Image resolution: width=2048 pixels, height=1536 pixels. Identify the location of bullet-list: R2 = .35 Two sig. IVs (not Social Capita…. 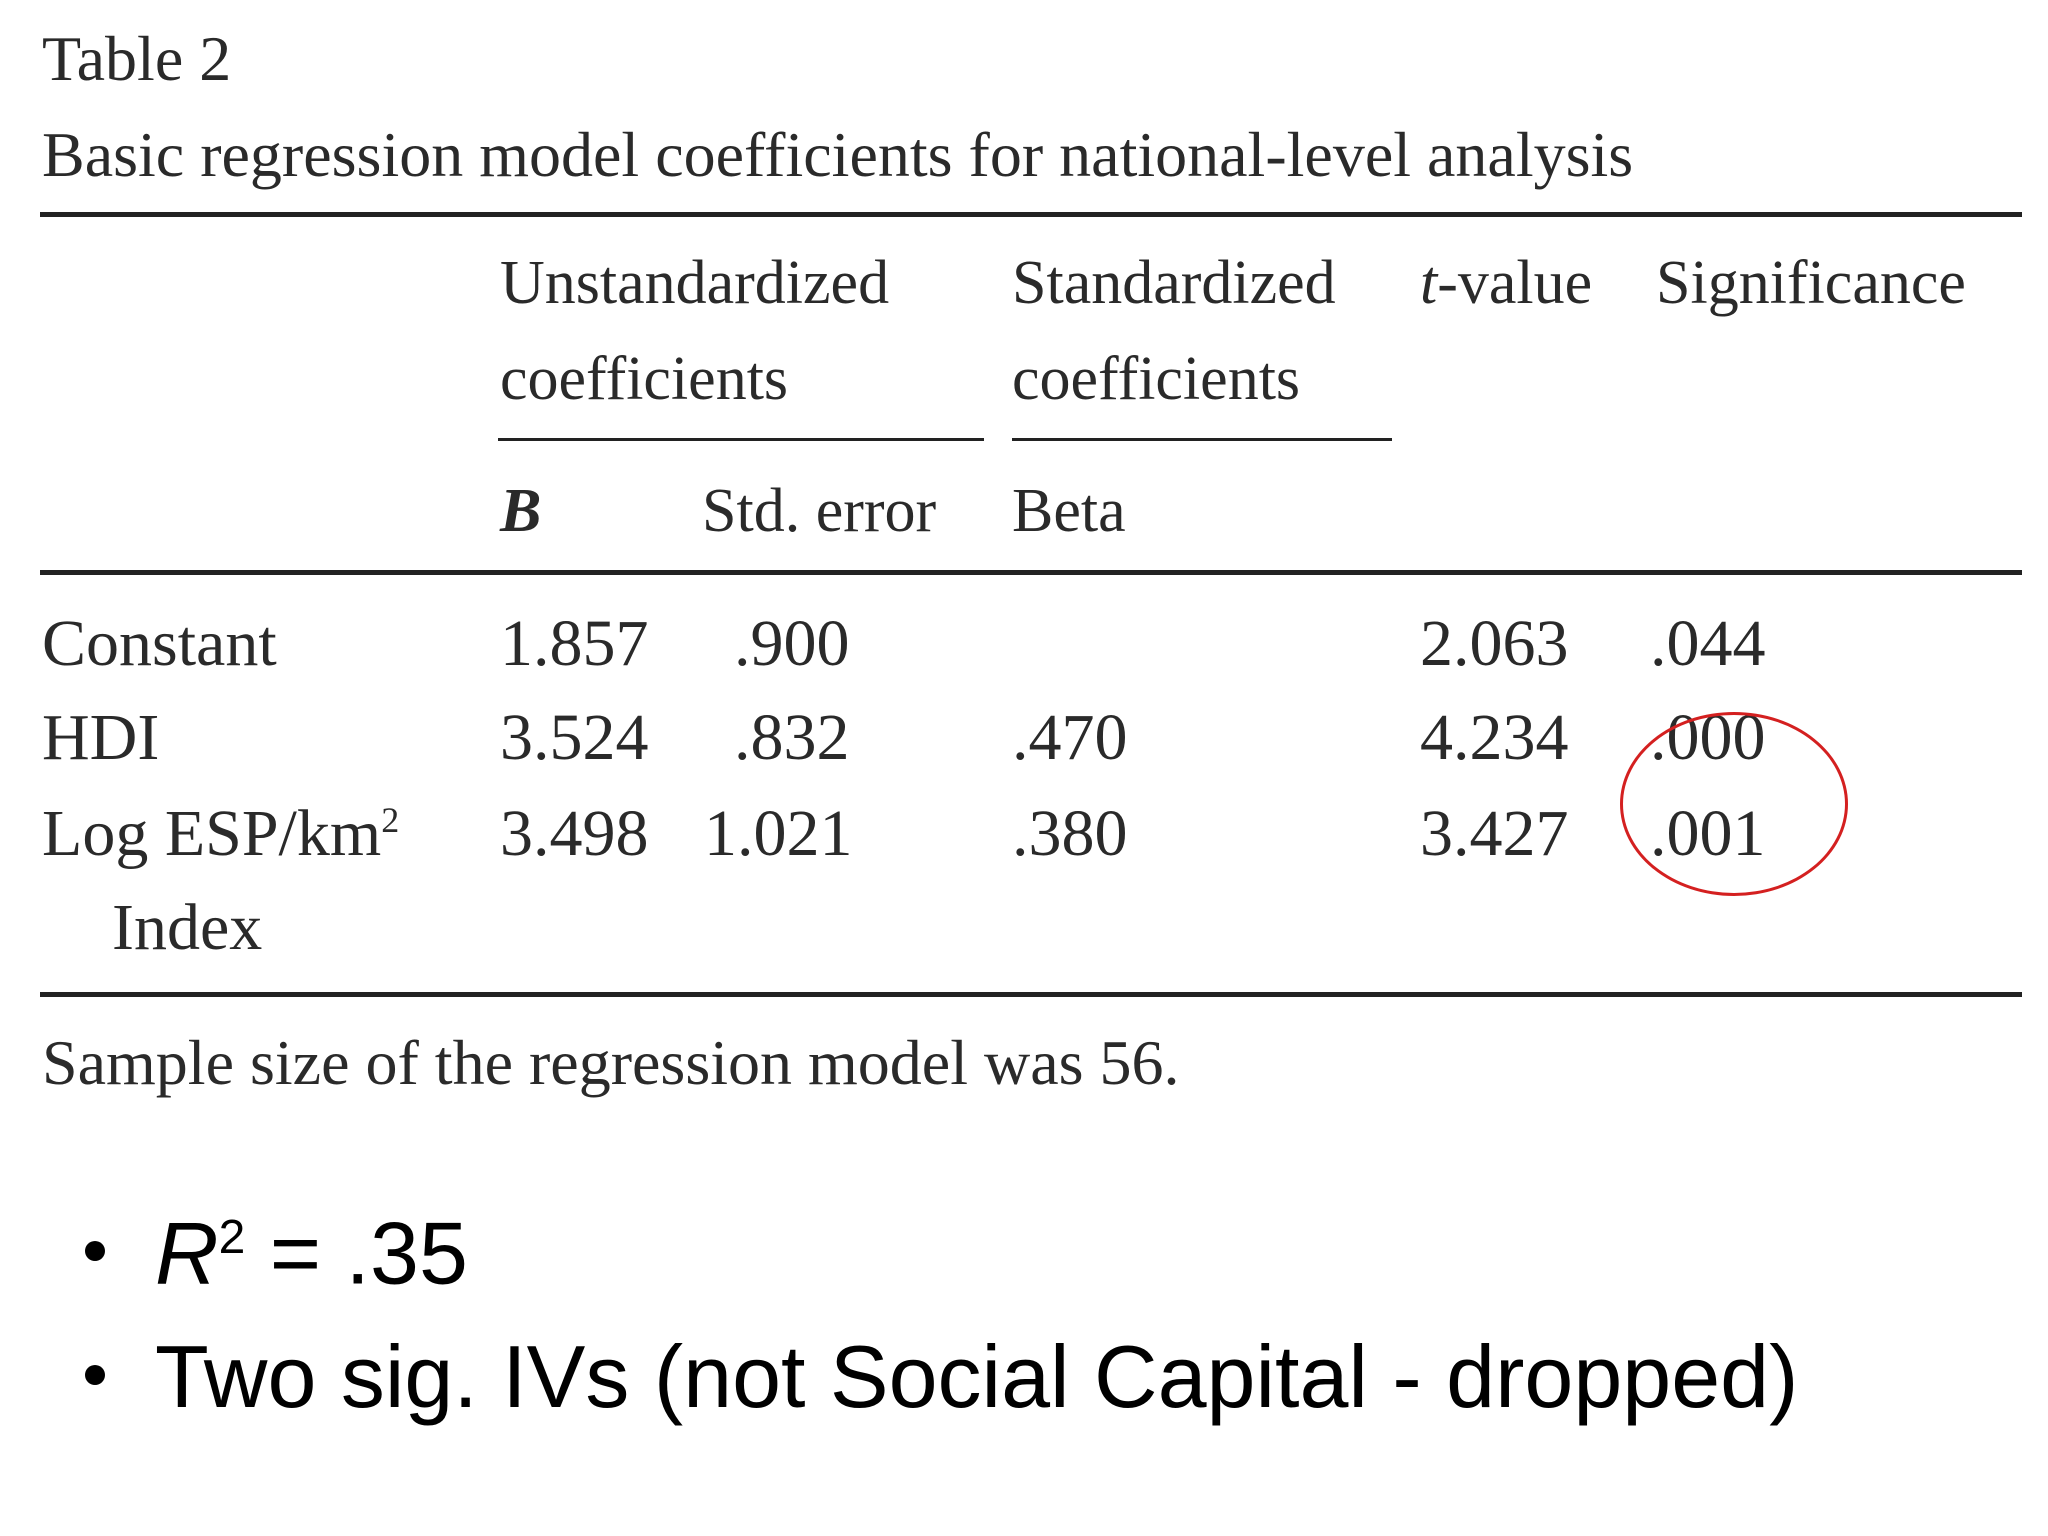
(941, 1307).